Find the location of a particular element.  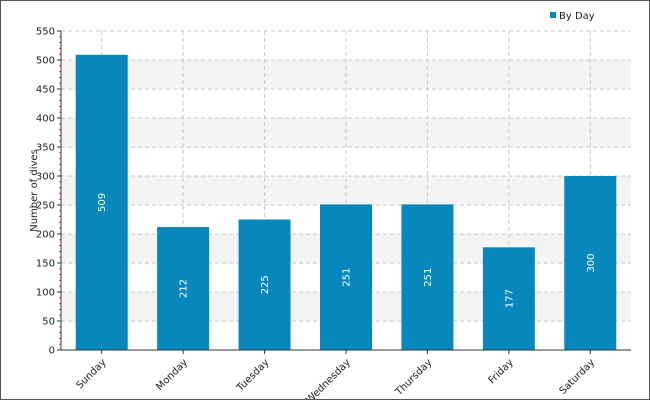

bar-value-label: 212 is located at coordinates (184, 288).